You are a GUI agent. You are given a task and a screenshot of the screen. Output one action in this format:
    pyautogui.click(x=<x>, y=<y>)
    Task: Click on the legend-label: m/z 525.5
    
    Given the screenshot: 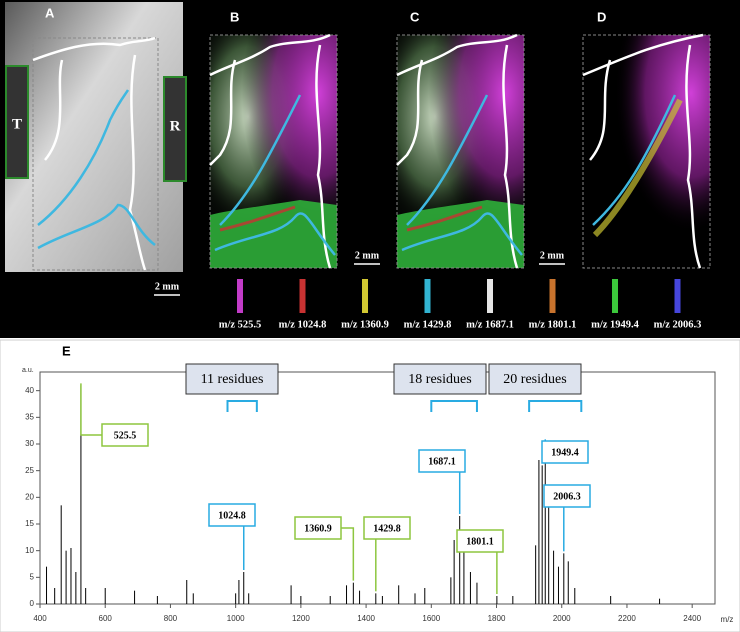 What is the action you would take?
    pyautogui.click(x=240, y=324)
    